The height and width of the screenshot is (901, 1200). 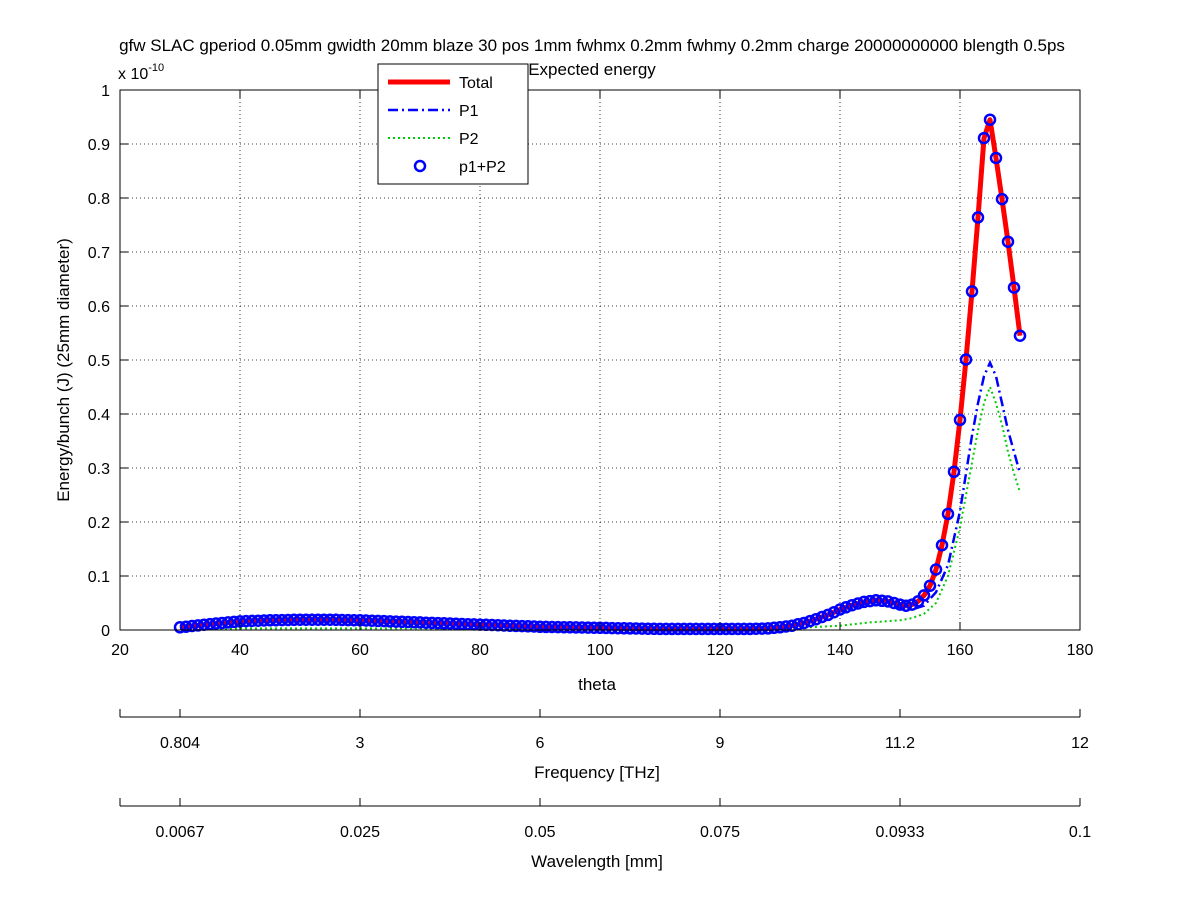 I want to click on legend-label-p2: P2, so click(x=469, y=139).